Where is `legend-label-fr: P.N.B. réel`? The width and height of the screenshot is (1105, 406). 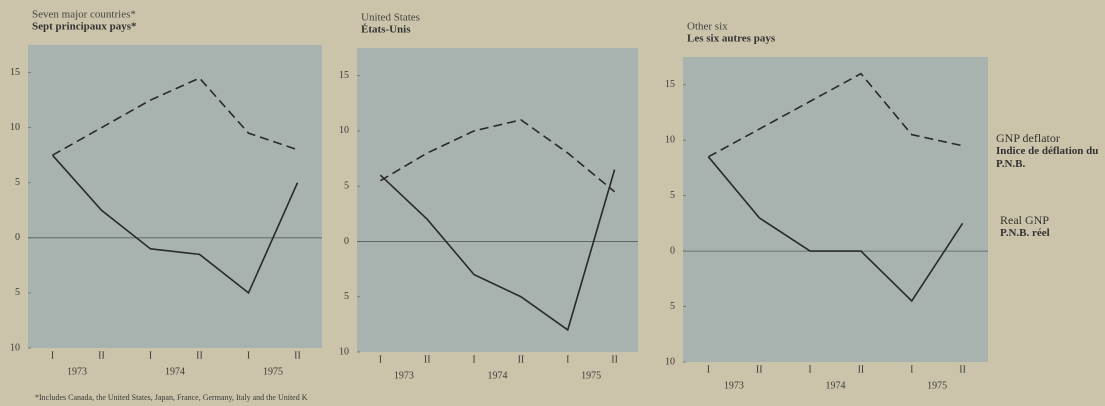
legend-label-fr: P.N.B. réel is located at coordinates (1025, 233).